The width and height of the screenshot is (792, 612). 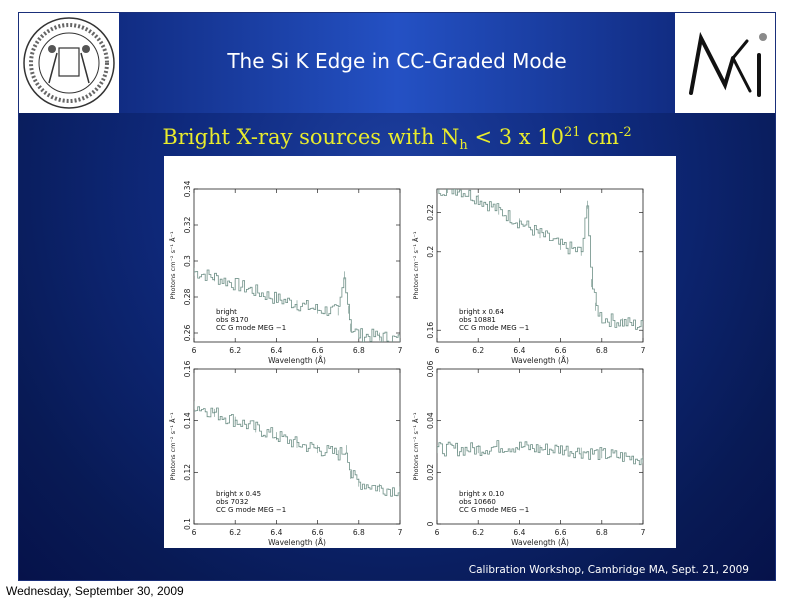 I want to click on y-tick-label: 0.04, so click(x=430, y=420).